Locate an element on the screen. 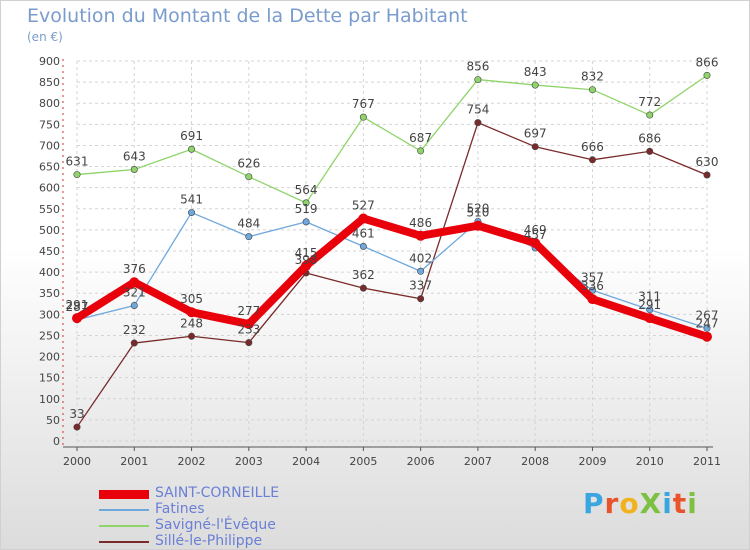  y-tick-label: 200 is located at coordinates (49, 357).